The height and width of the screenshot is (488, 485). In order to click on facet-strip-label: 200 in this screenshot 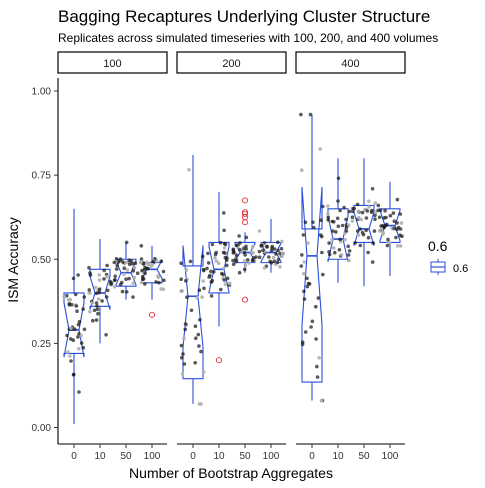, I will do `click(231, 64)`.